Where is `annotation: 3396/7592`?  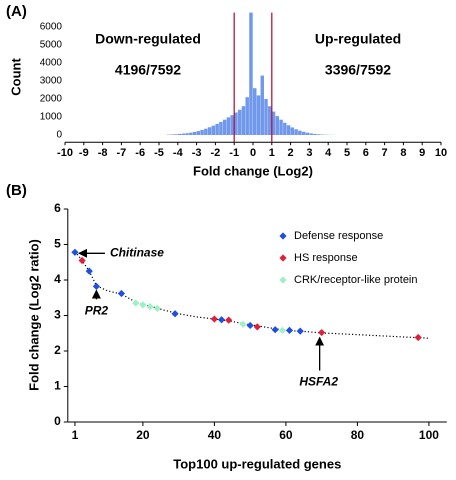 annotation: 3396/7592 is located at coordinates (358, 70).